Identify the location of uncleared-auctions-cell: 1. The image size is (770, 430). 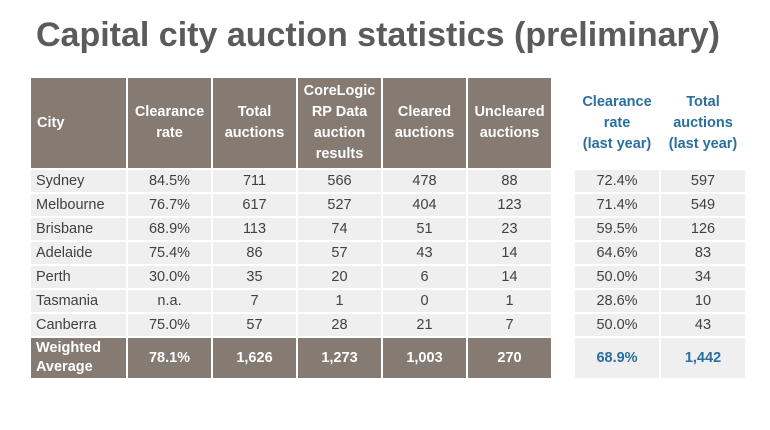
(509, 301).